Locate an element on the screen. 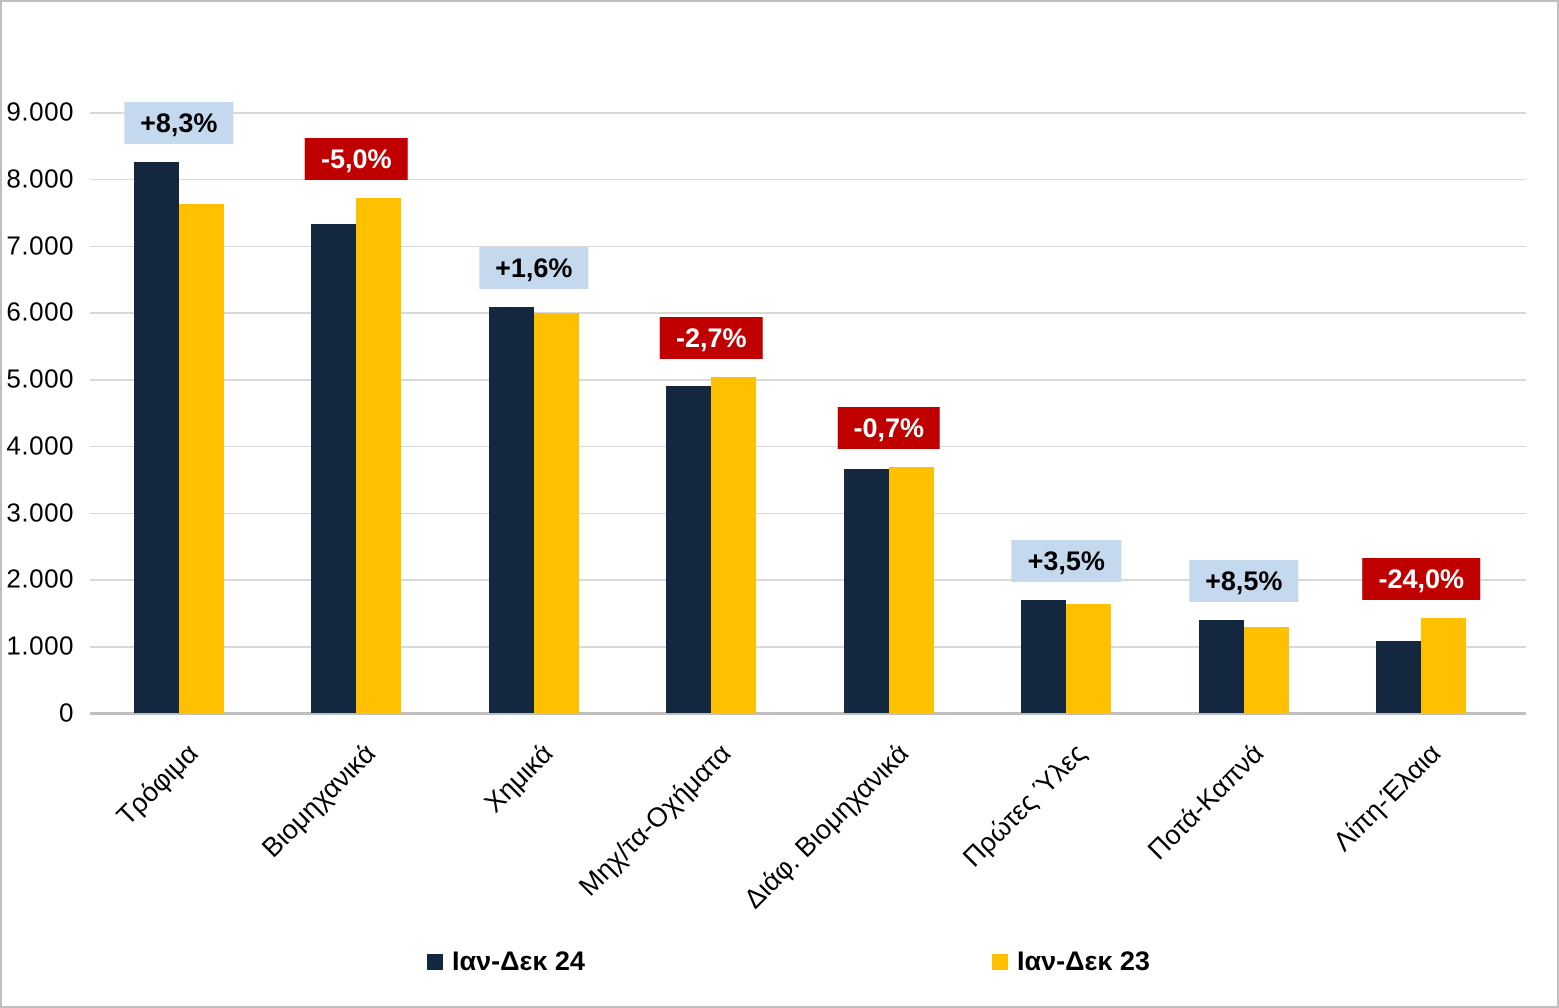  bar-series1-cat8 is located at coordinates (1399, 676).